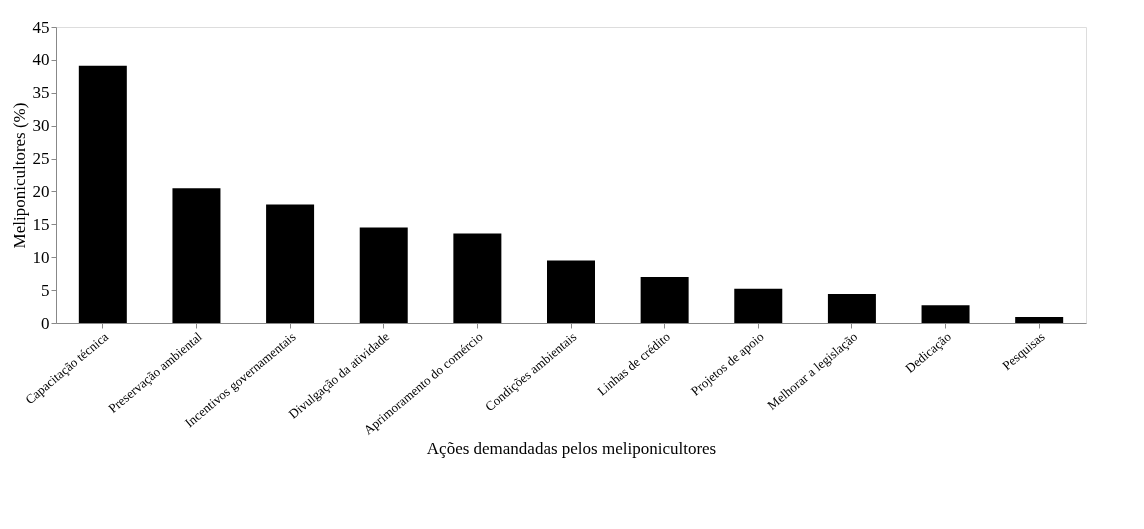 The width and height of the screenshot is (1144, 529). What do you see at coordinates (19, 175) in the screenshot?
I see `y-axis-title: Meliponicultores (%)` at bounding box center [19, 175].